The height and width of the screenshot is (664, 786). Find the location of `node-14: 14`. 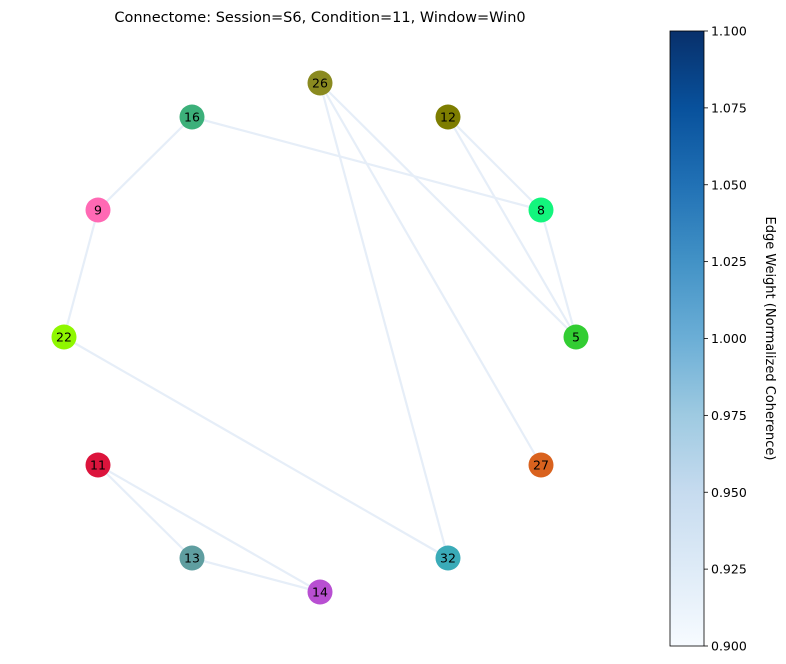

node-14: 14 is located at coordinates (320, 592).